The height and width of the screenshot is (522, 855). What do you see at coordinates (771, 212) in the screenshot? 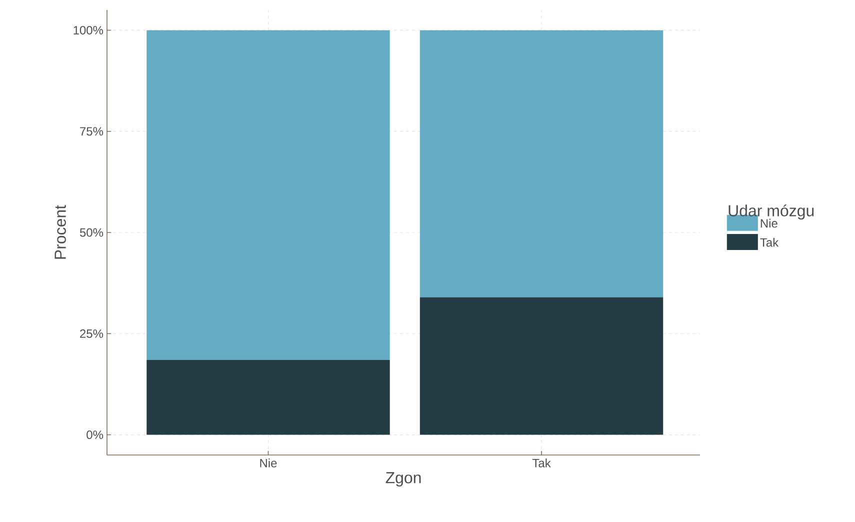
I see `legend-title: Udar mózgu` at bounding box center [771, 212].